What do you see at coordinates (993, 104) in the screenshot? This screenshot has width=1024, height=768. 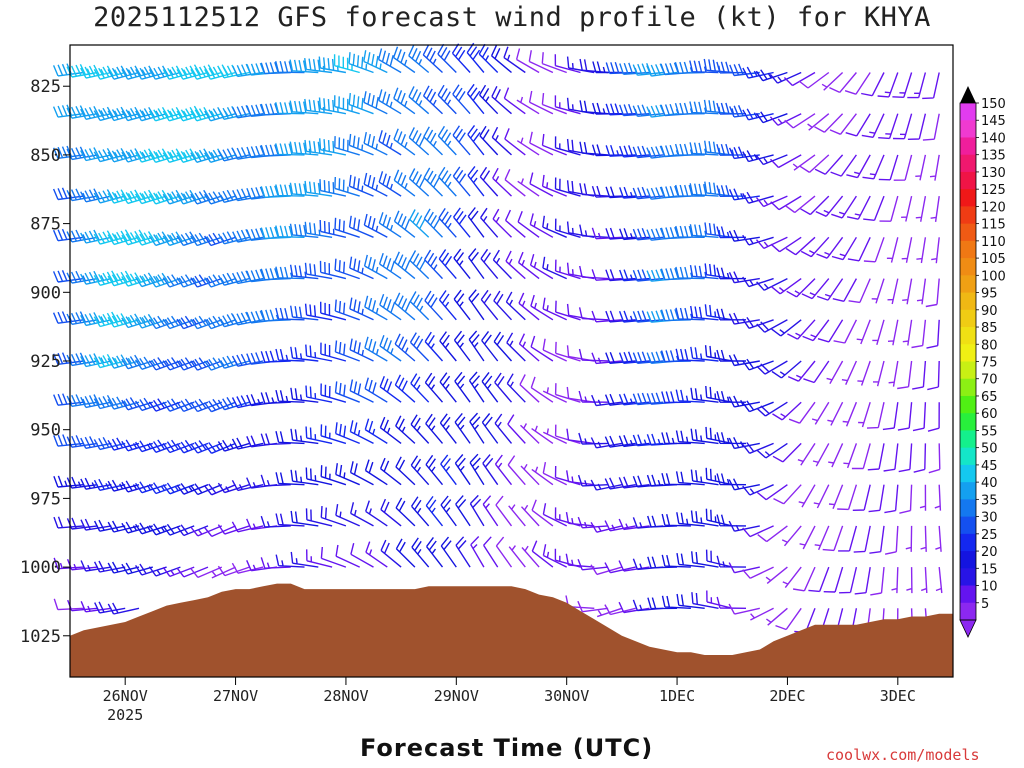 I see `colorbar-label: 150` at bounding box center [993, 104].